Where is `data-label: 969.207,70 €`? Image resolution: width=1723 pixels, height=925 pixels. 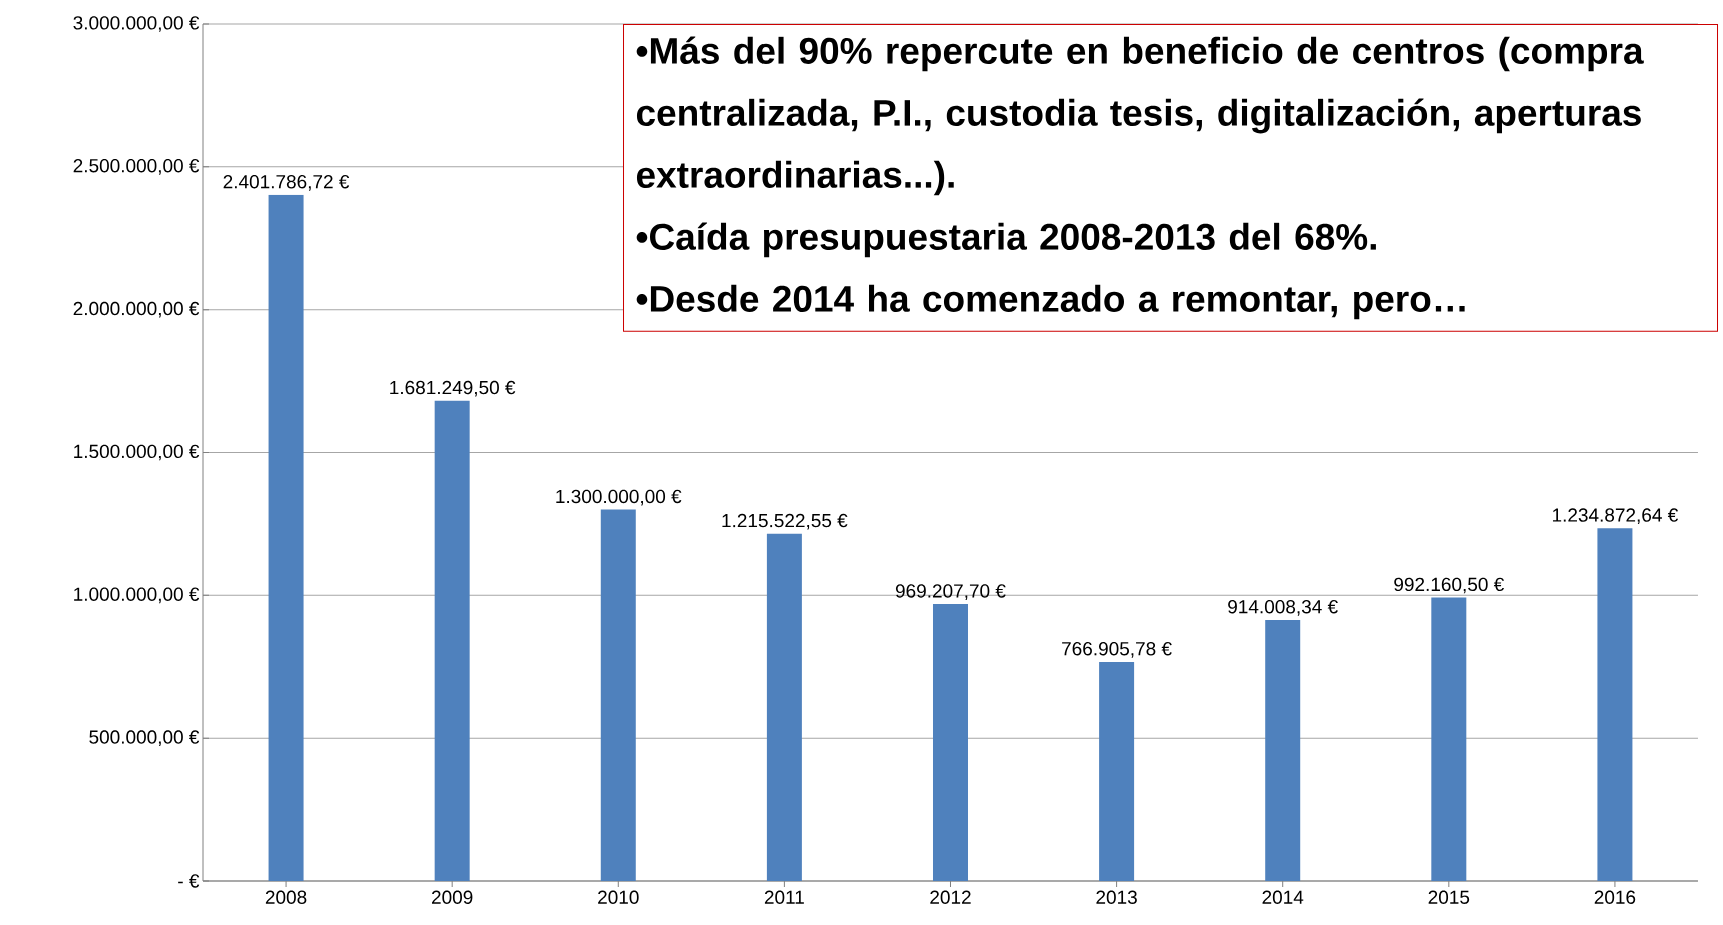
data-label: 969.207,70 € is located at coordinates (950, 592).